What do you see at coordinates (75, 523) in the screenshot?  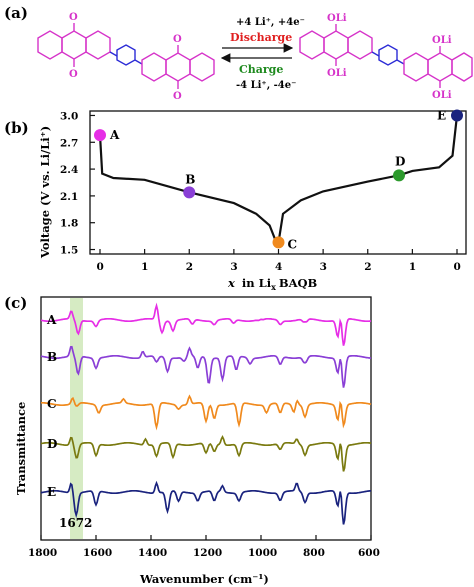 I see `carbonyl-wavenumber-annotation: 1672` at bounding box center [75, 523].